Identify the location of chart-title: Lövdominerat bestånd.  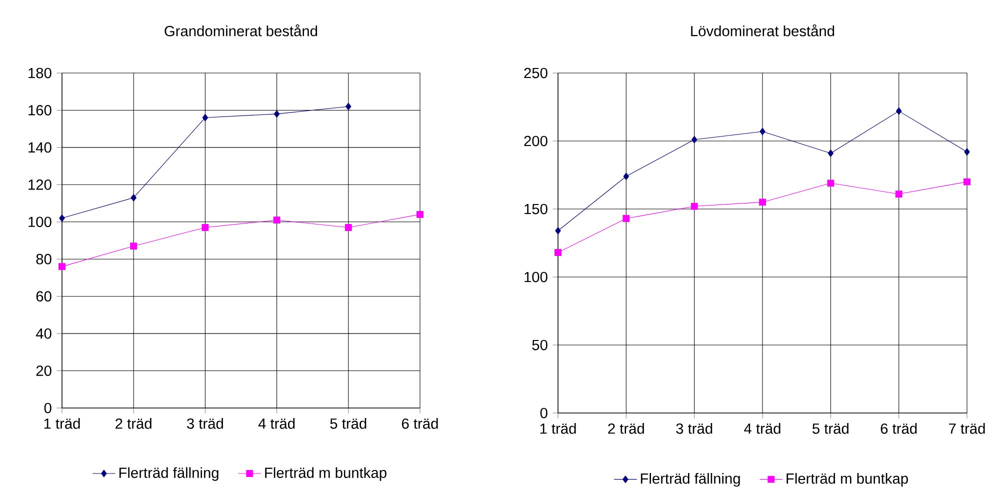
(762, 30).